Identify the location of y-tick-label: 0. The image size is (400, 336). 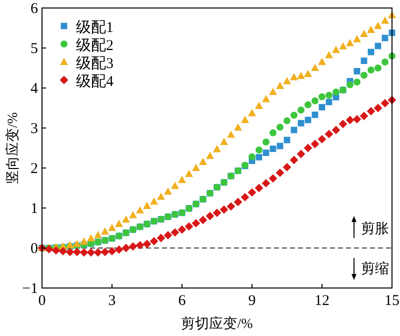
(34, 249).